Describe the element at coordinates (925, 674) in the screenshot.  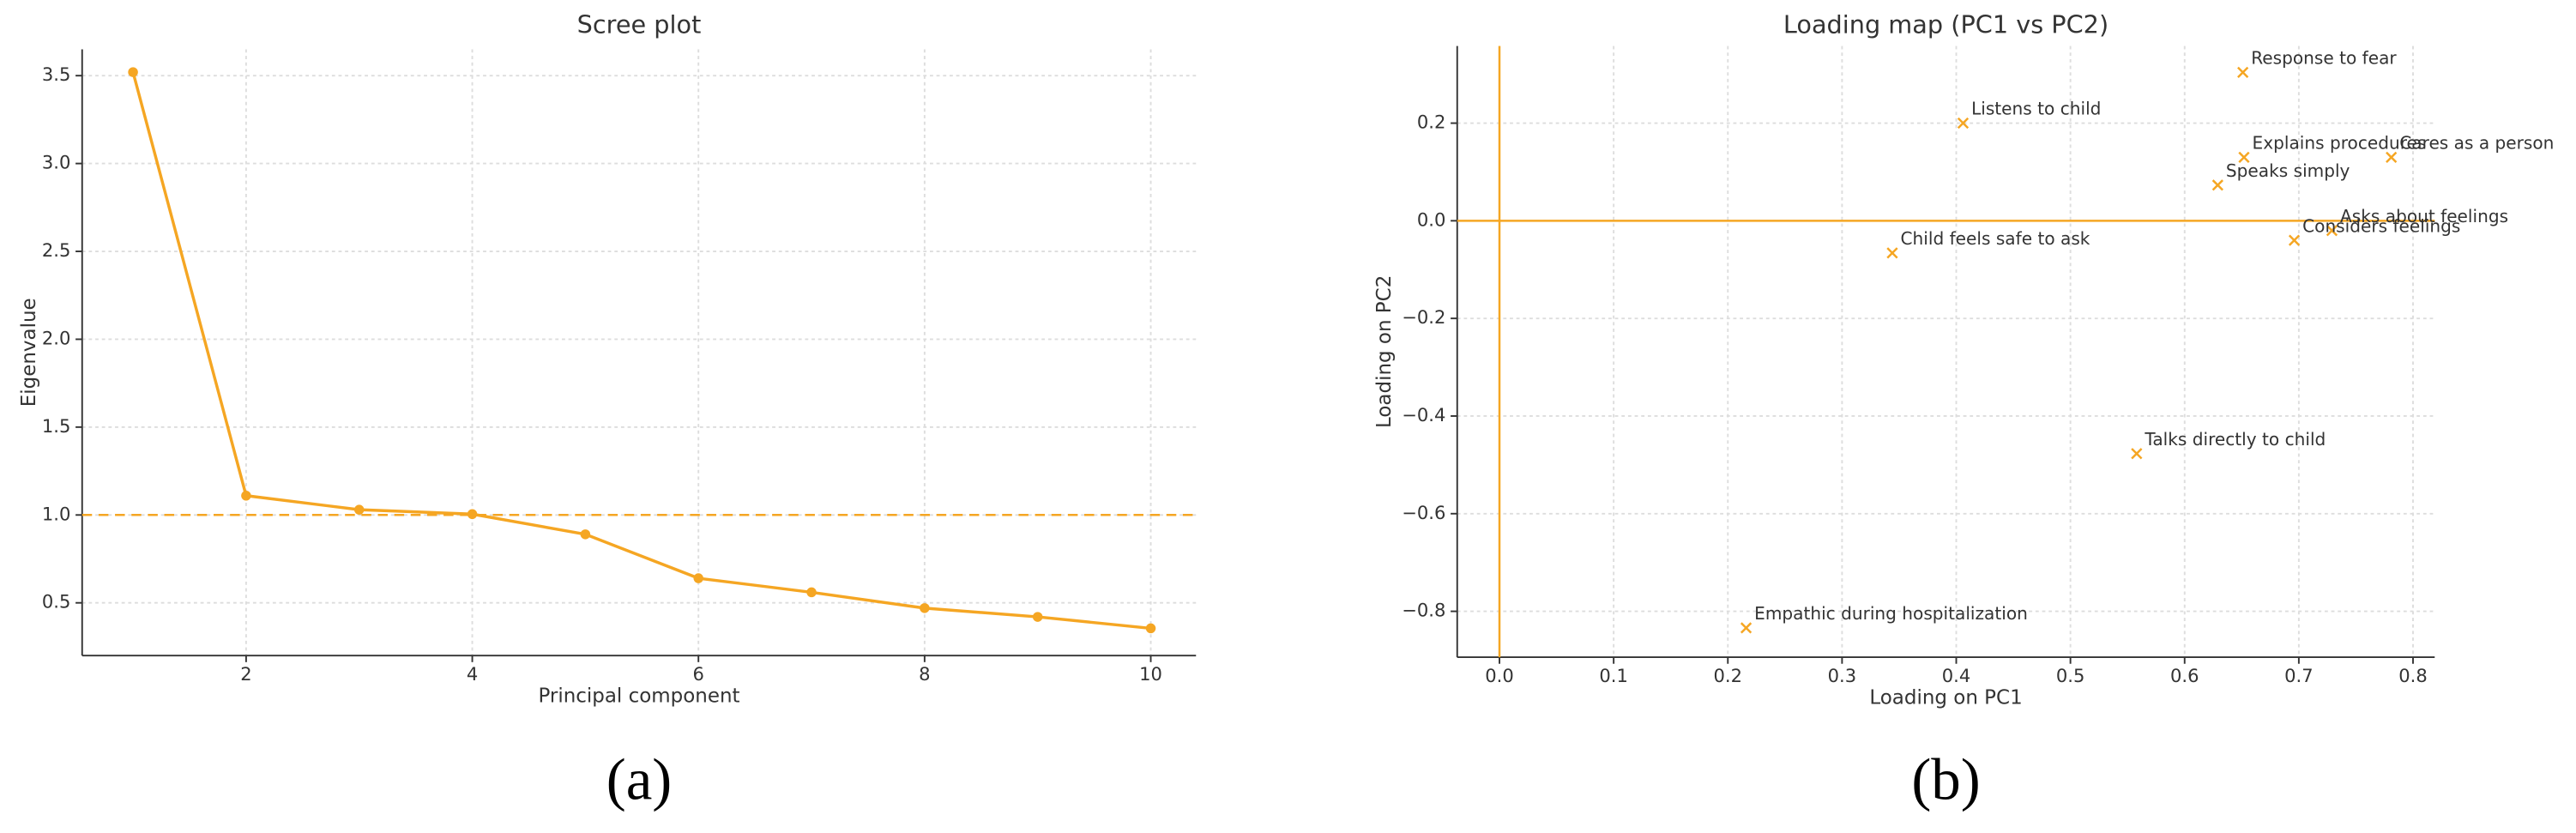
I see `x-tick-label: 8` at that location.